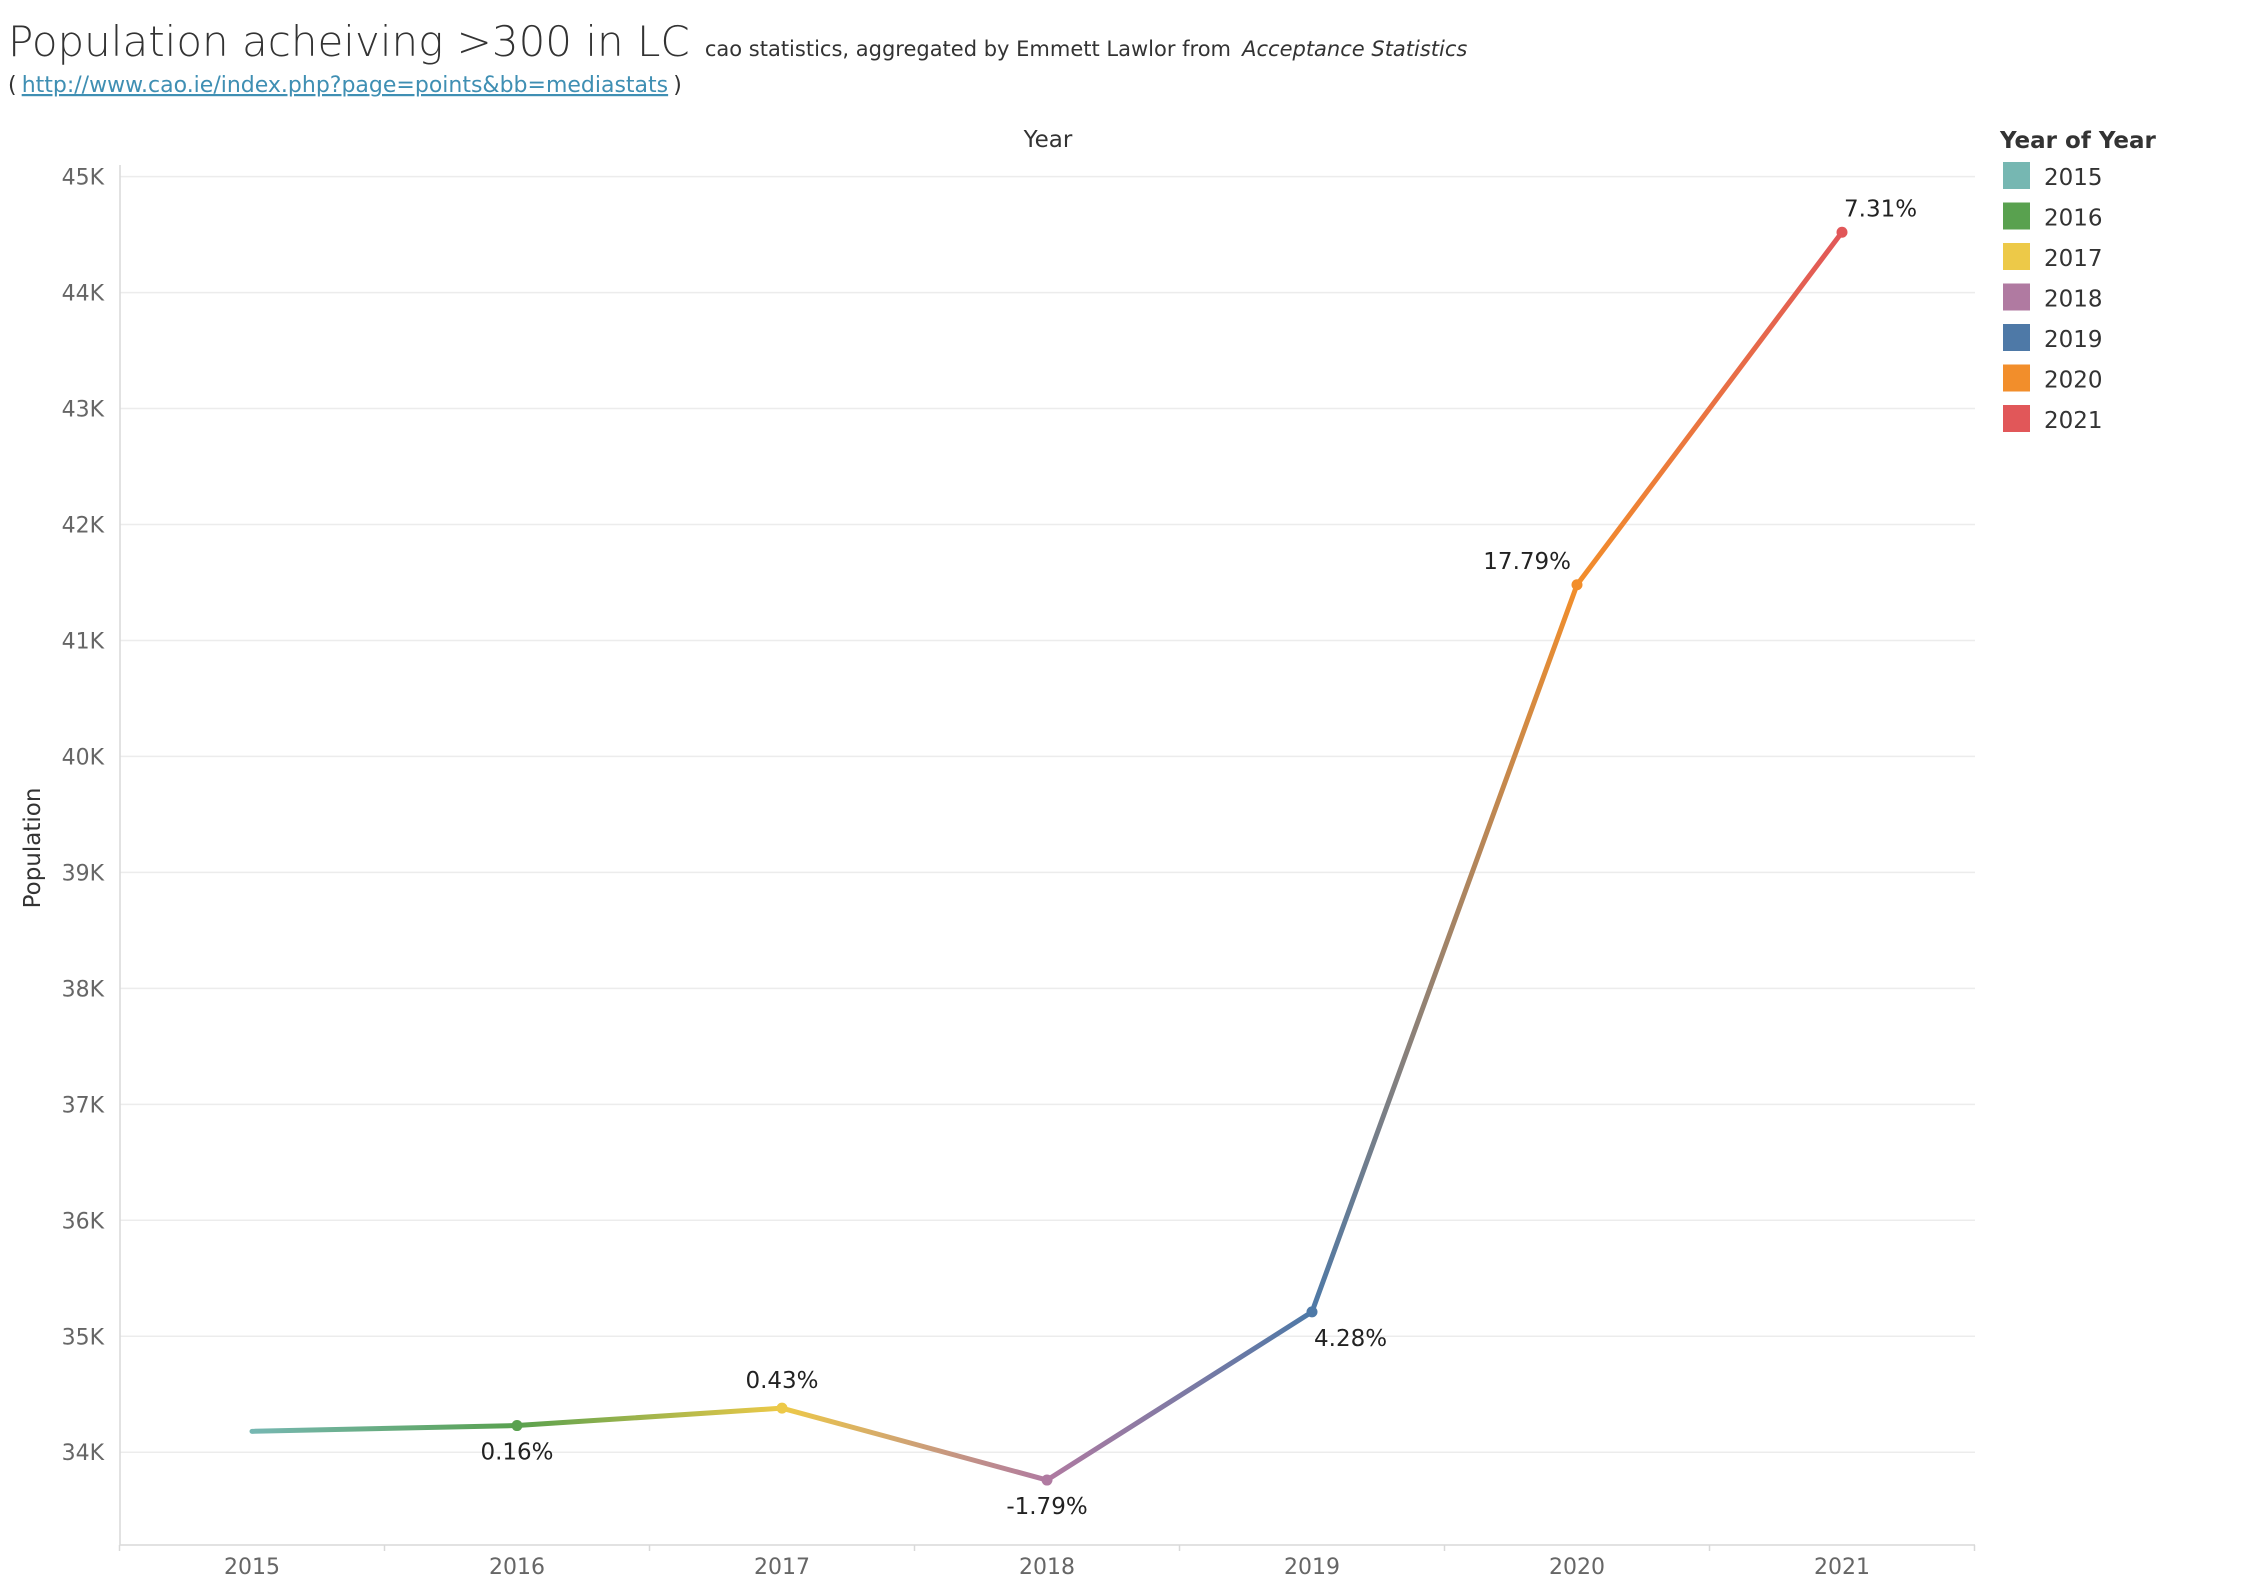 The image size is (2264, 1576). I want to click on legend-label: 2018, so click(2073, 300).